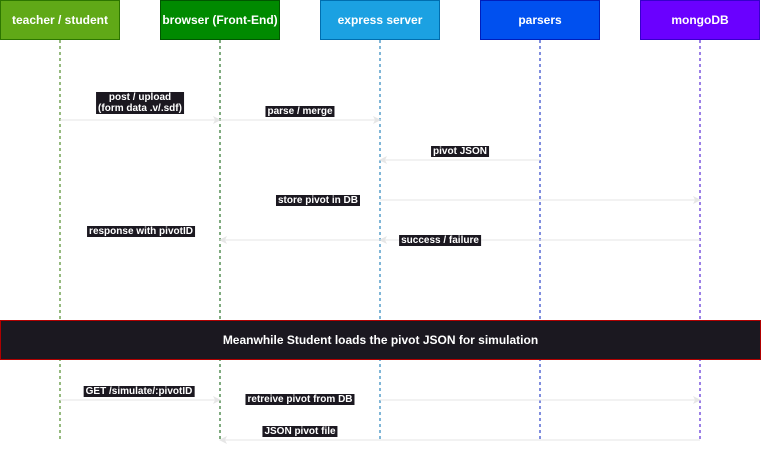 The image size is (761, 449). Describe the element at coordinates (300, 399) in the screenshot. I see `message-label: retreive pivot from DB` at that location.